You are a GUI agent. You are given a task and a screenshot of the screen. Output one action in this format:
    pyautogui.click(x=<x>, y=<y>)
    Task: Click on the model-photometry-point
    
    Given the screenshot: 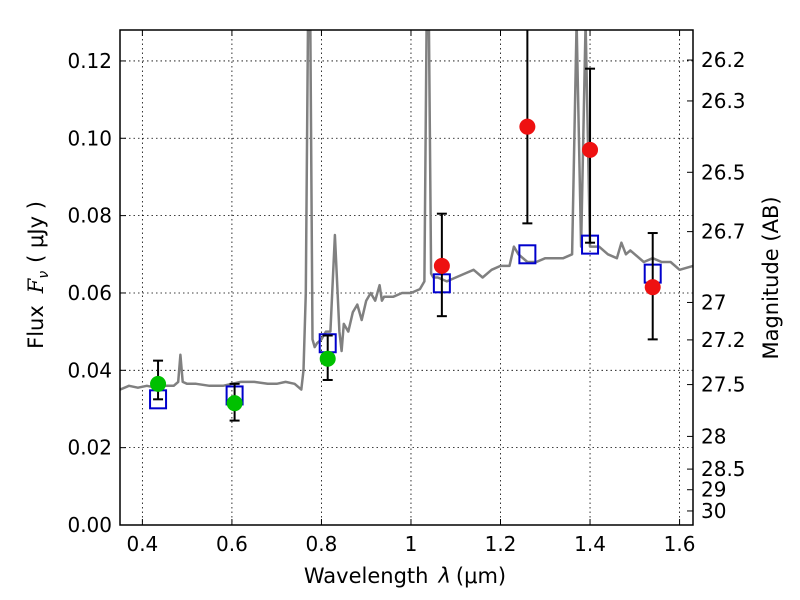 What is the action you would take?
    pyautogui.click(x=527, y=254)
    